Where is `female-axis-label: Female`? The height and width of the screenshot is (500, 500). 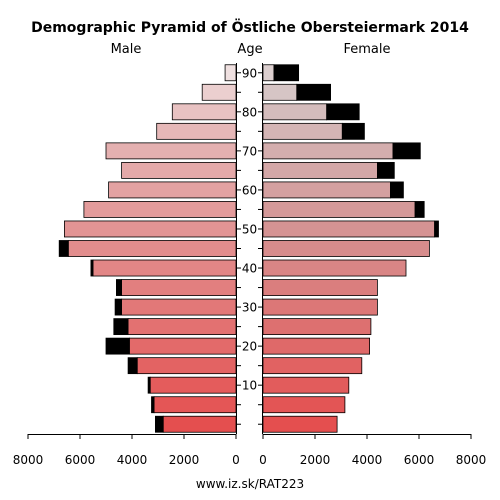 female-axis-label: Female is located at coordinates (367, 49).